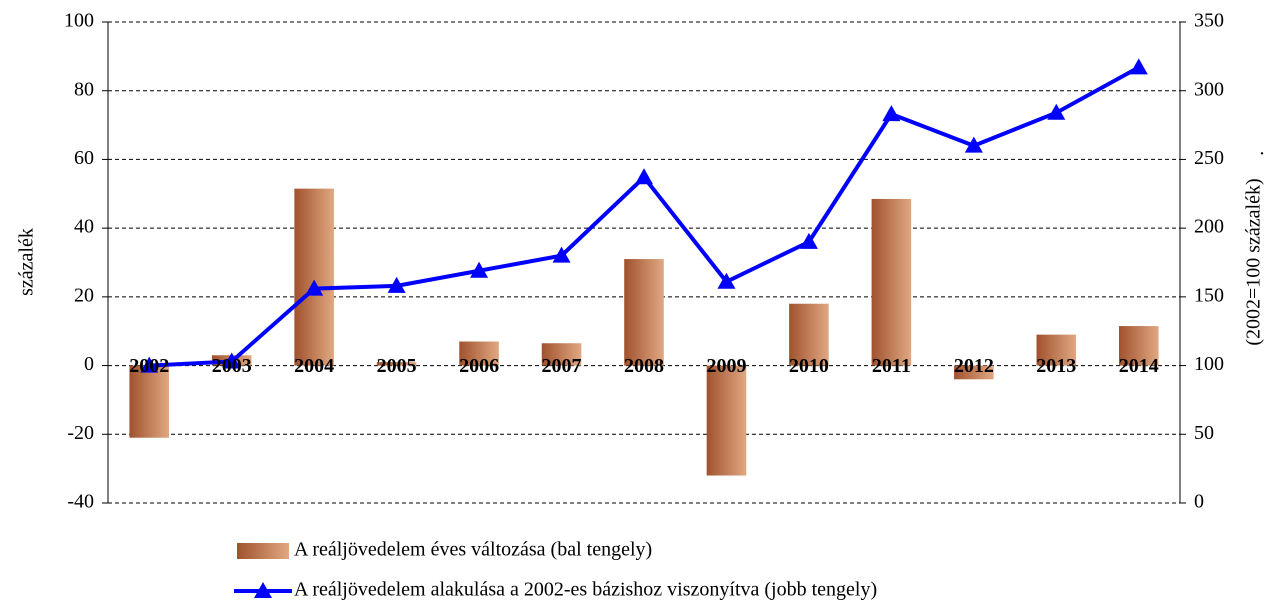  Describe the element at coordinates (644, 366) in the screenshot. I see `x-tick-label: 2008` at that location.